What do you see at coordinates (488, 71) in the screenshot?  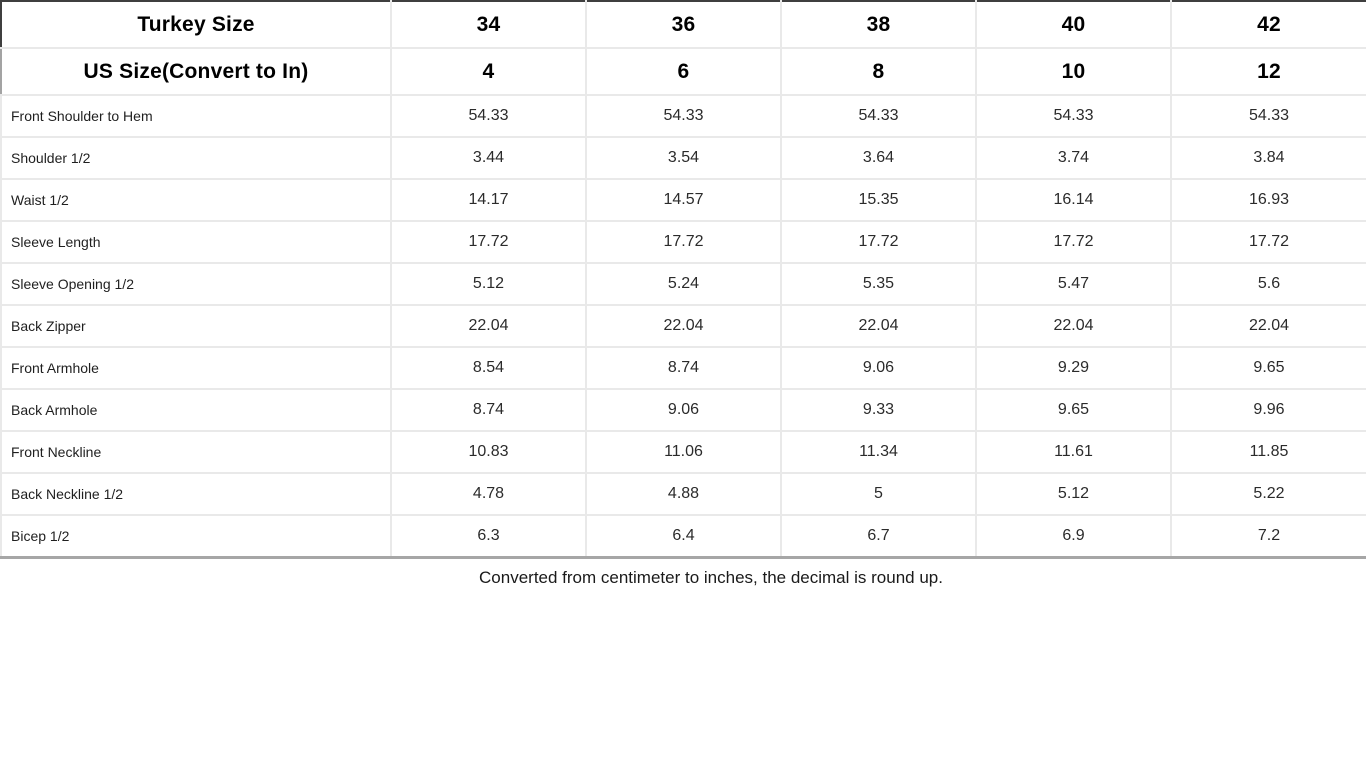 I see `header-value-cell: 4` at bounding box center [488, 71].